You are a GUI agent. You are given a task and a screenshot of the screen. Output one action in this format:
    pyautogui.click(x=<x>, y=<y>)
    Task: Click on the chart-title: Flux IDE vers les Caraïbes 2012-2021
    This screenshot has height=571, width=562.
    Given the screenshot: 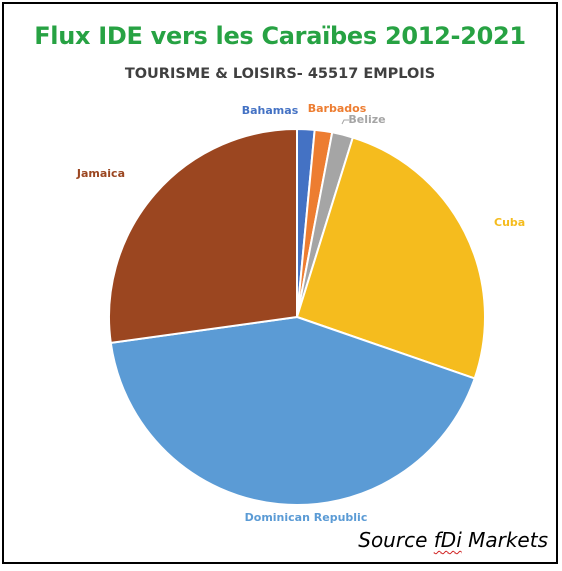 What is the action you would take?
    pyautogui.click(x=280, y=36)
    